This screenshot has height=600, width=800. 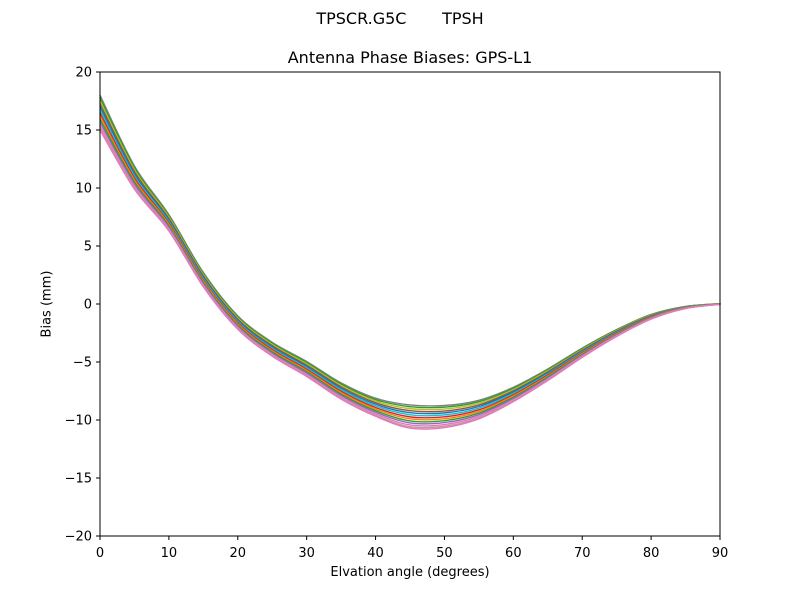 I want to click on y-tick-label: 0, so click(x=88, y=305).